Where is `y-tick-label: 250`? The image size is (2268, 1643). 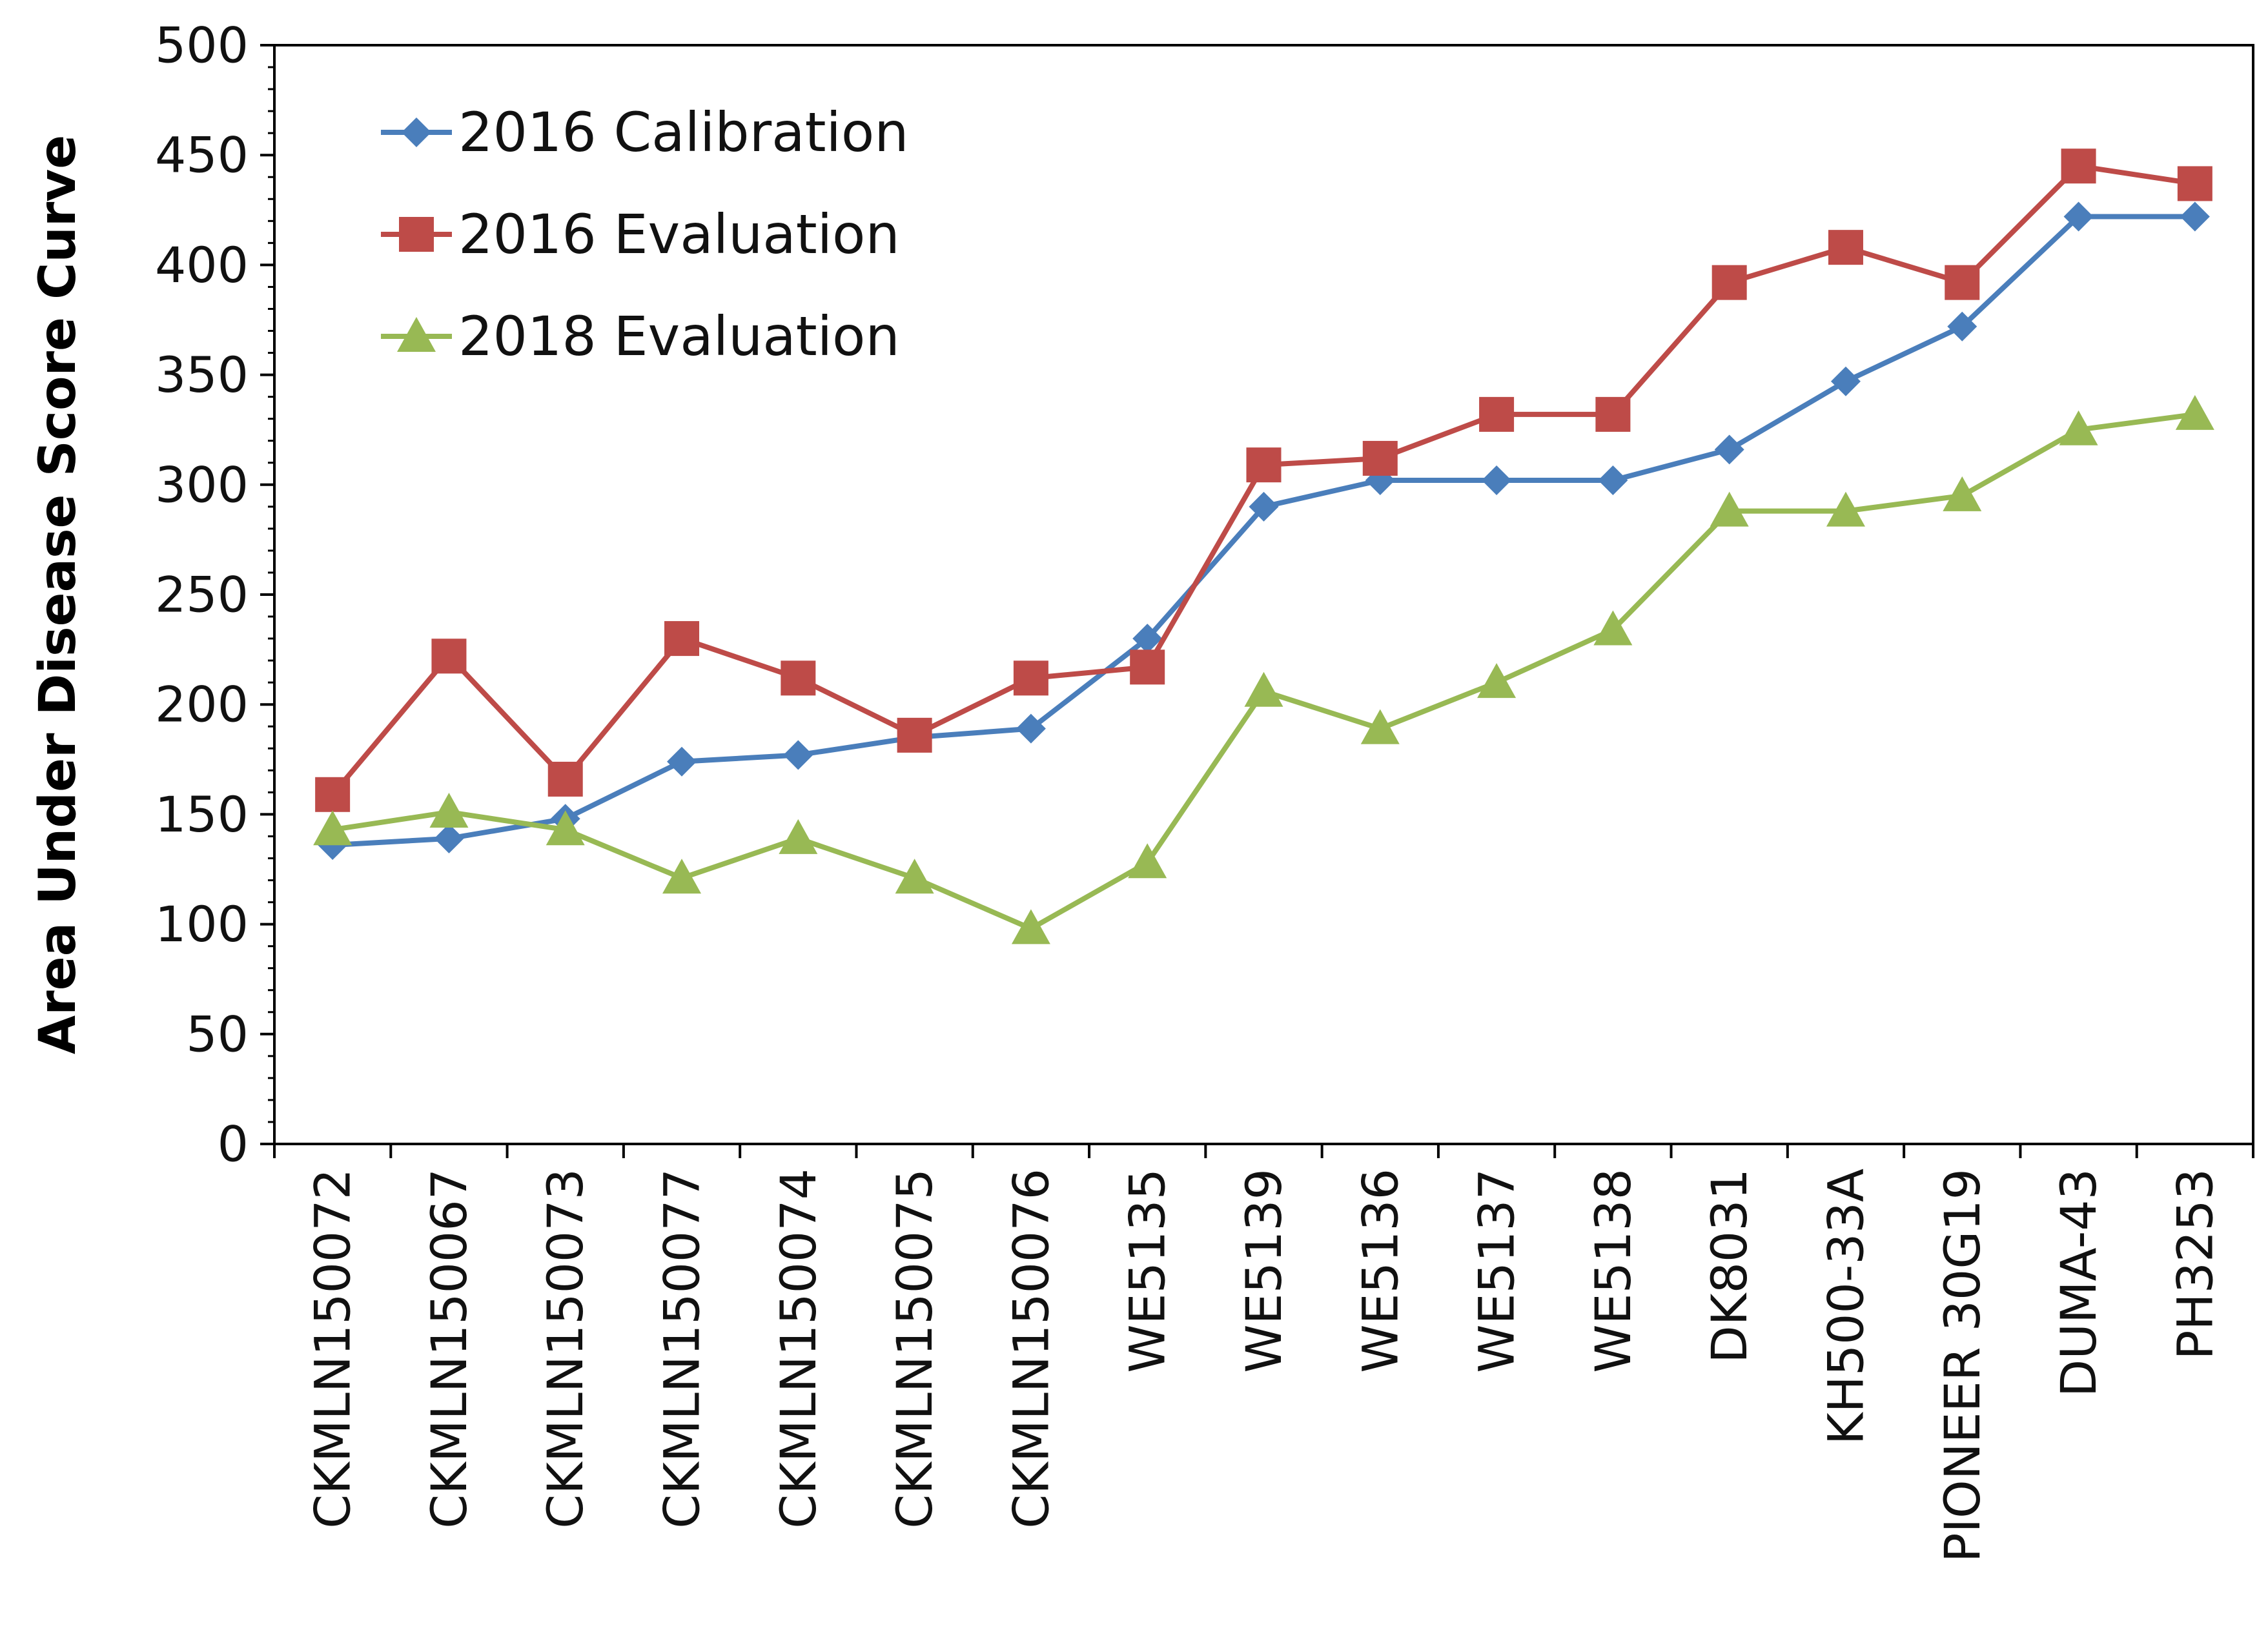
y-tick-label: 250 is located at coordinates (202, 595).